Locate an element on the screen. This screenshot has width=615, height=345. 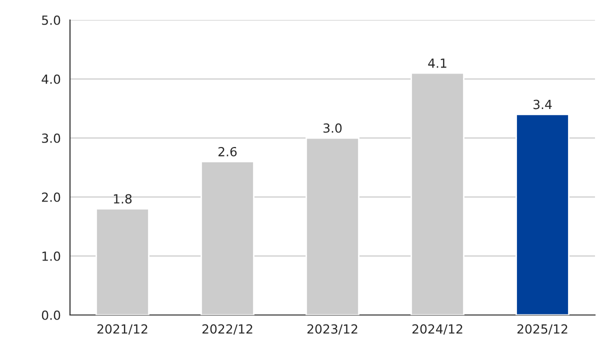
y-tick-label: 2.0 is located at coordinates (51, 197).